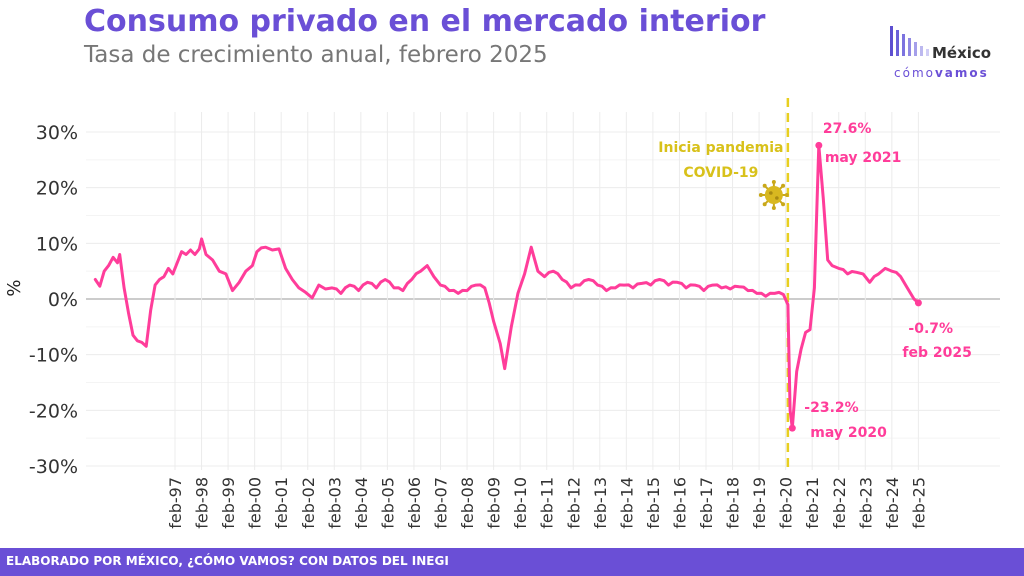  I want to click on mexico-como-vamos-logo: México cómovamos, so click(950, 55).